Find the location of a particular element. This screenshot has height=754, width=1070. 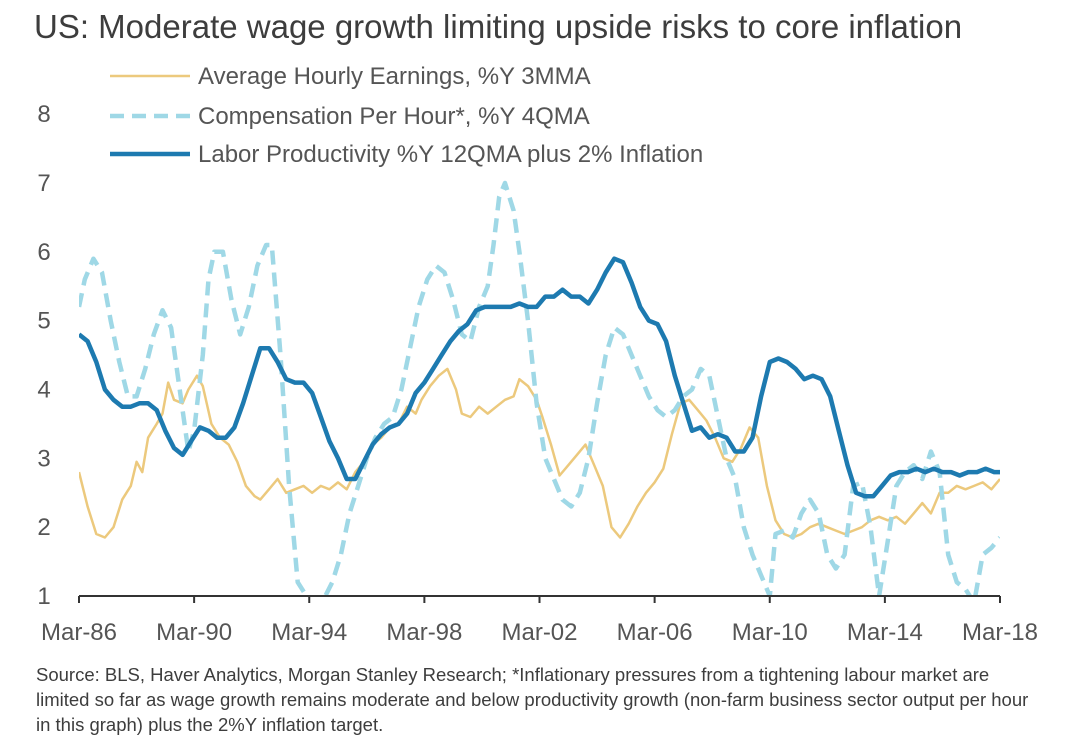

legend-label-1: Average Hourly Earnings, %Y 3MMA is located at coordinates (394, 76).